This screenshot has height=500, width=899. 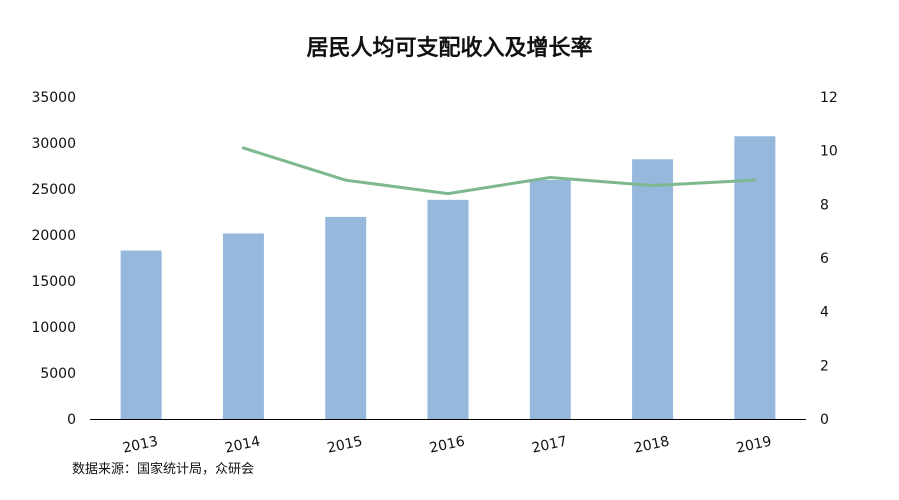 I want to click on y-right-tick-label: 0, so click(x=824, y=420).